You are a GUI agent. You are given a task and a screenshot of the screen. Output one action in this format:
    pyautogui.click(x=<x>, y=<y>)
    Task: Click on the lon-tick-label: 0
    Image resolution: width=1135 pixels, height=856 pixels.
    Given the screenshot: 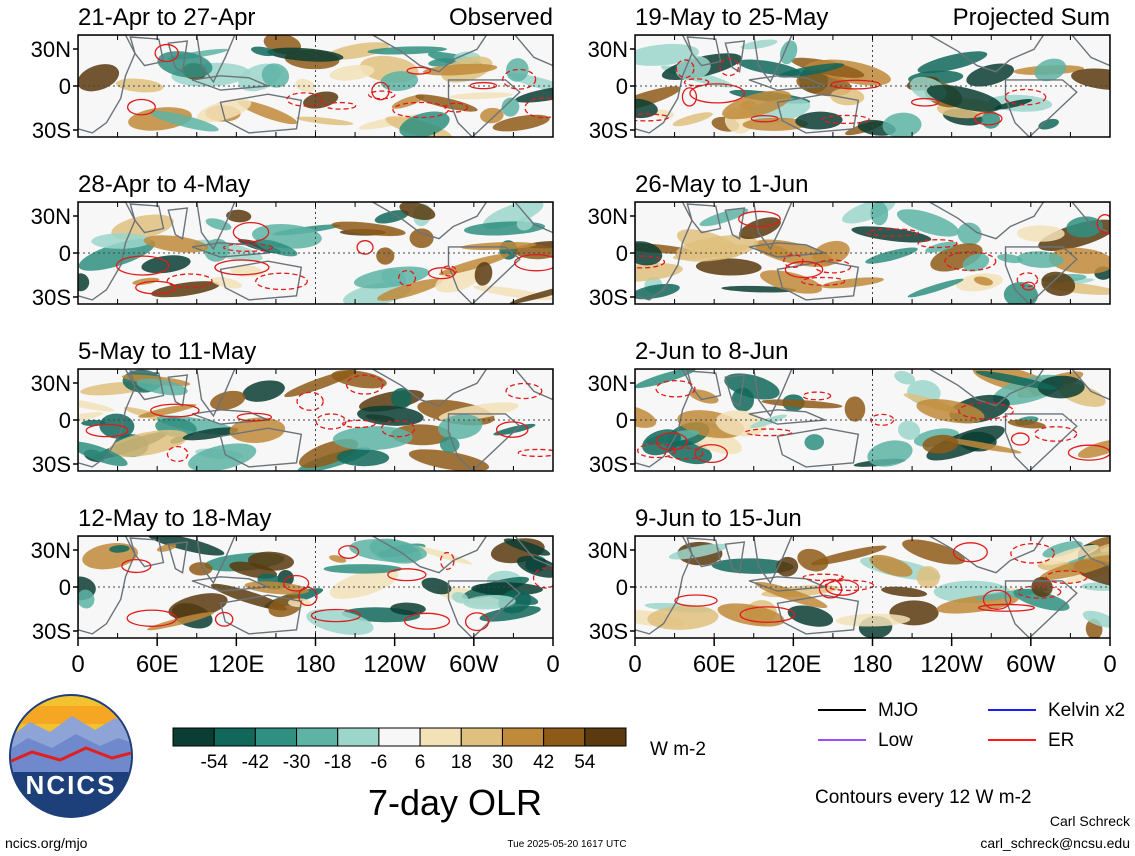 What is the action you would take?
    pyautogui.click(x=552, y=664)
    